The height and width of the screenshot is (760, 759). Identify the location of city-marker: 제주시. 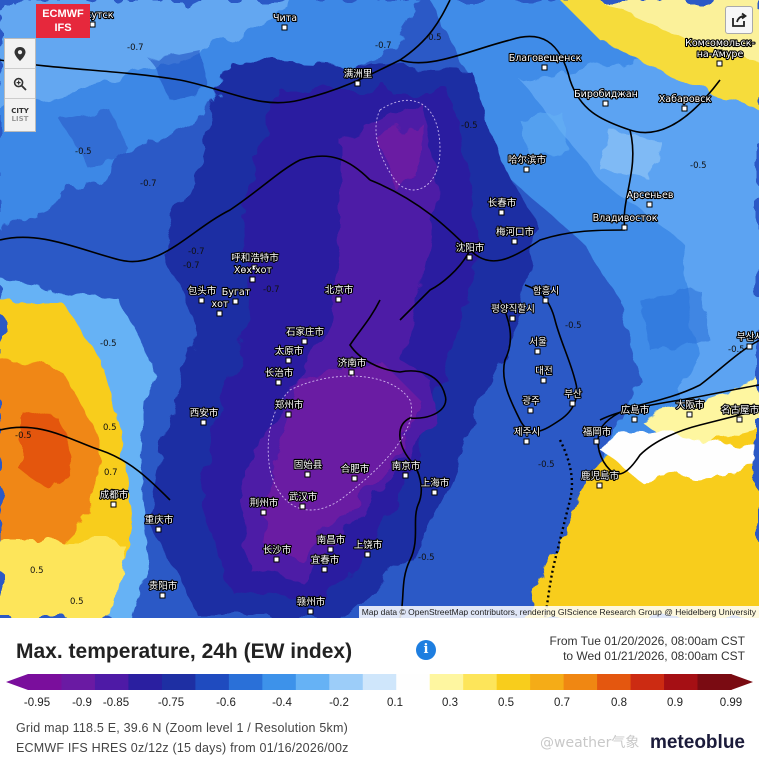
(527, 435).